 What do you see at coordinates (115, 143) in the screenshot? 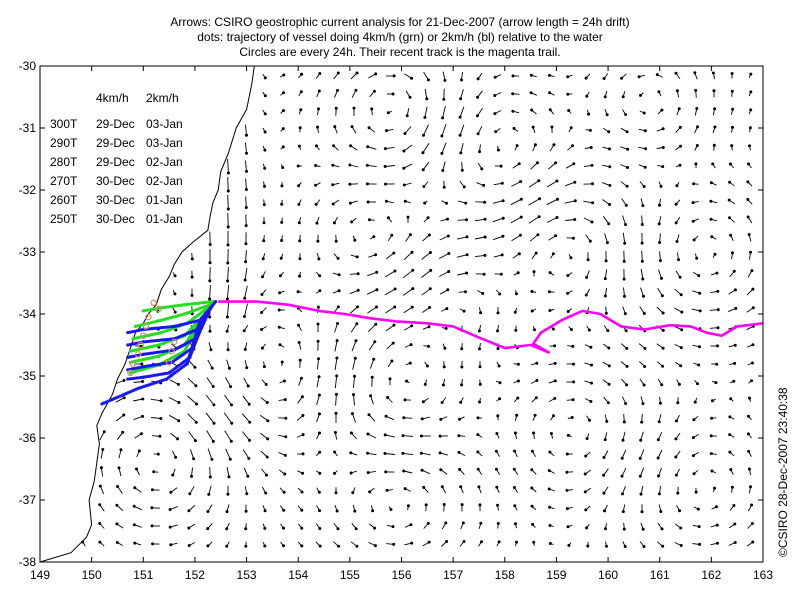
I see `row-fast-date: 29-Dec` at bounding box center [115, 143].